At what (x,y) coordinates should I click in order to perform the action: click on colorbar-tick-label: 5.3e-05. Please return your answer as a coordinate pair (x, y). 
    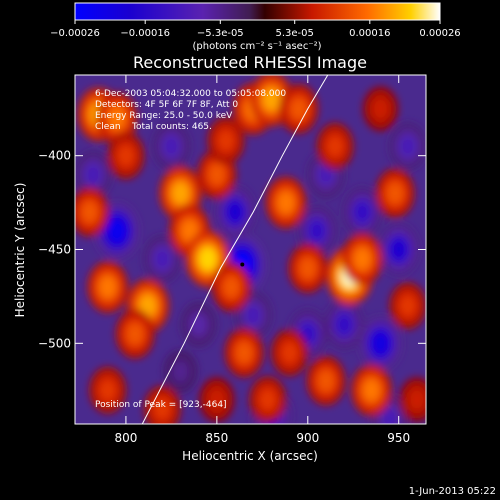
    Looking at the image, I should click on (295, 33).